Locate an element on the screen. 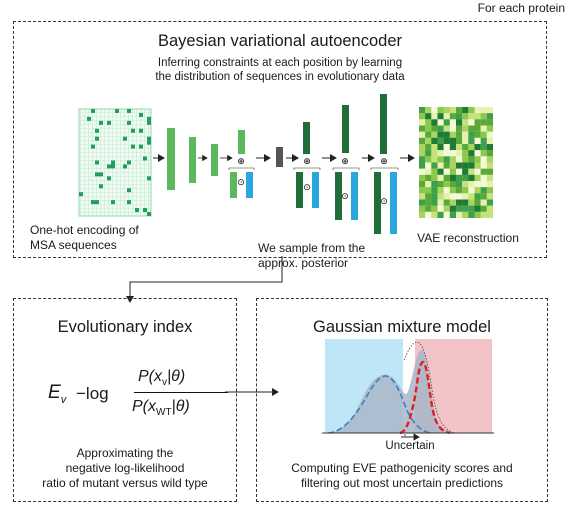  uncertain-label: Uncertain is located at coordinates (410, 446).